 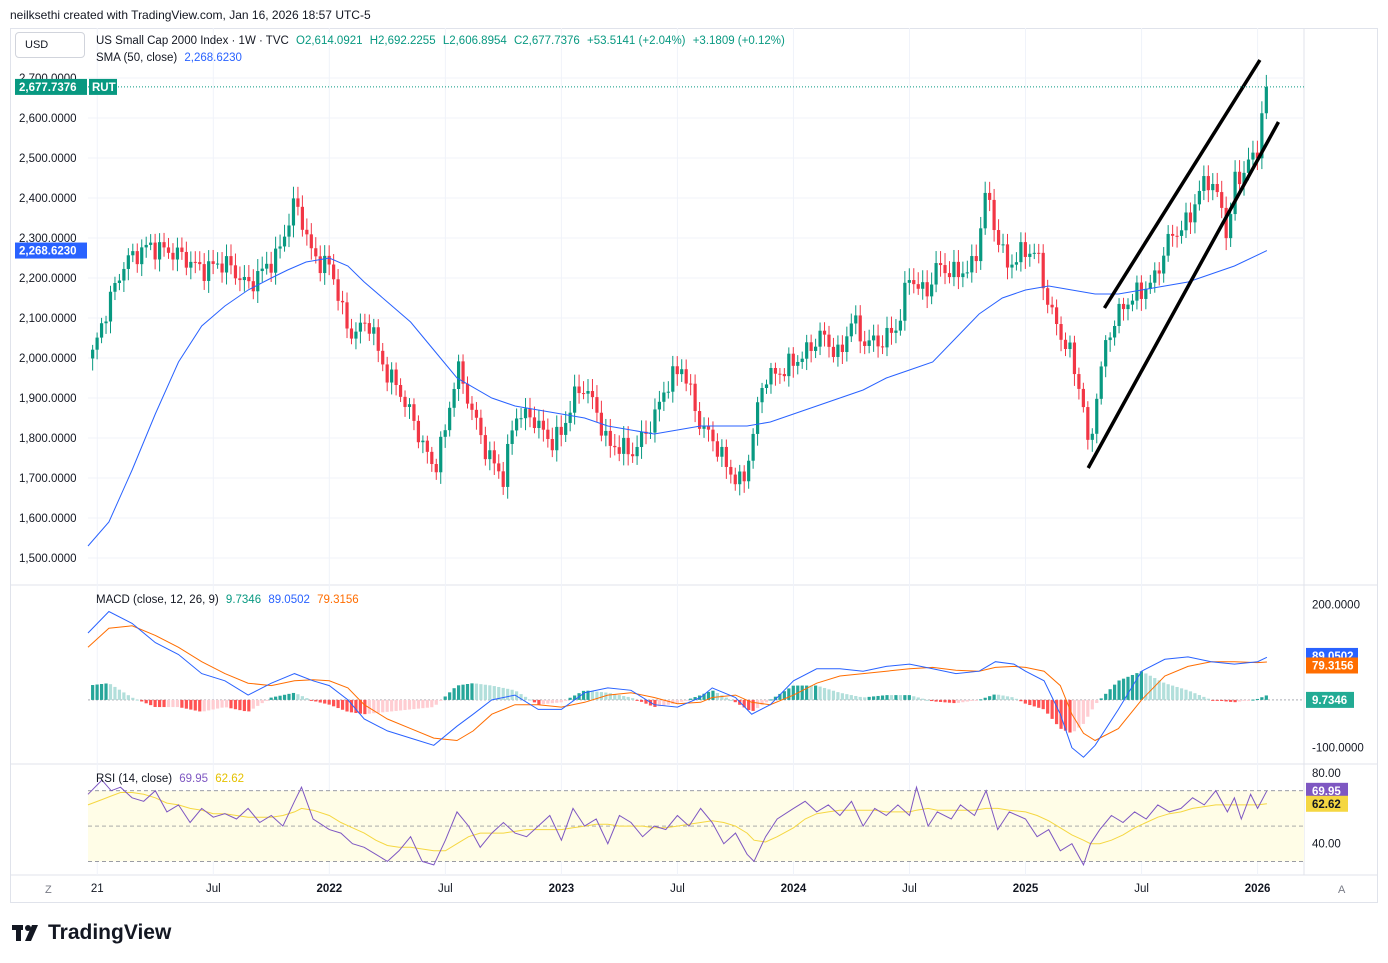 What do you see at coordinates (50, 45) in the screenshot?
I see `currency-button: USD` at bounding box center [50, 45].